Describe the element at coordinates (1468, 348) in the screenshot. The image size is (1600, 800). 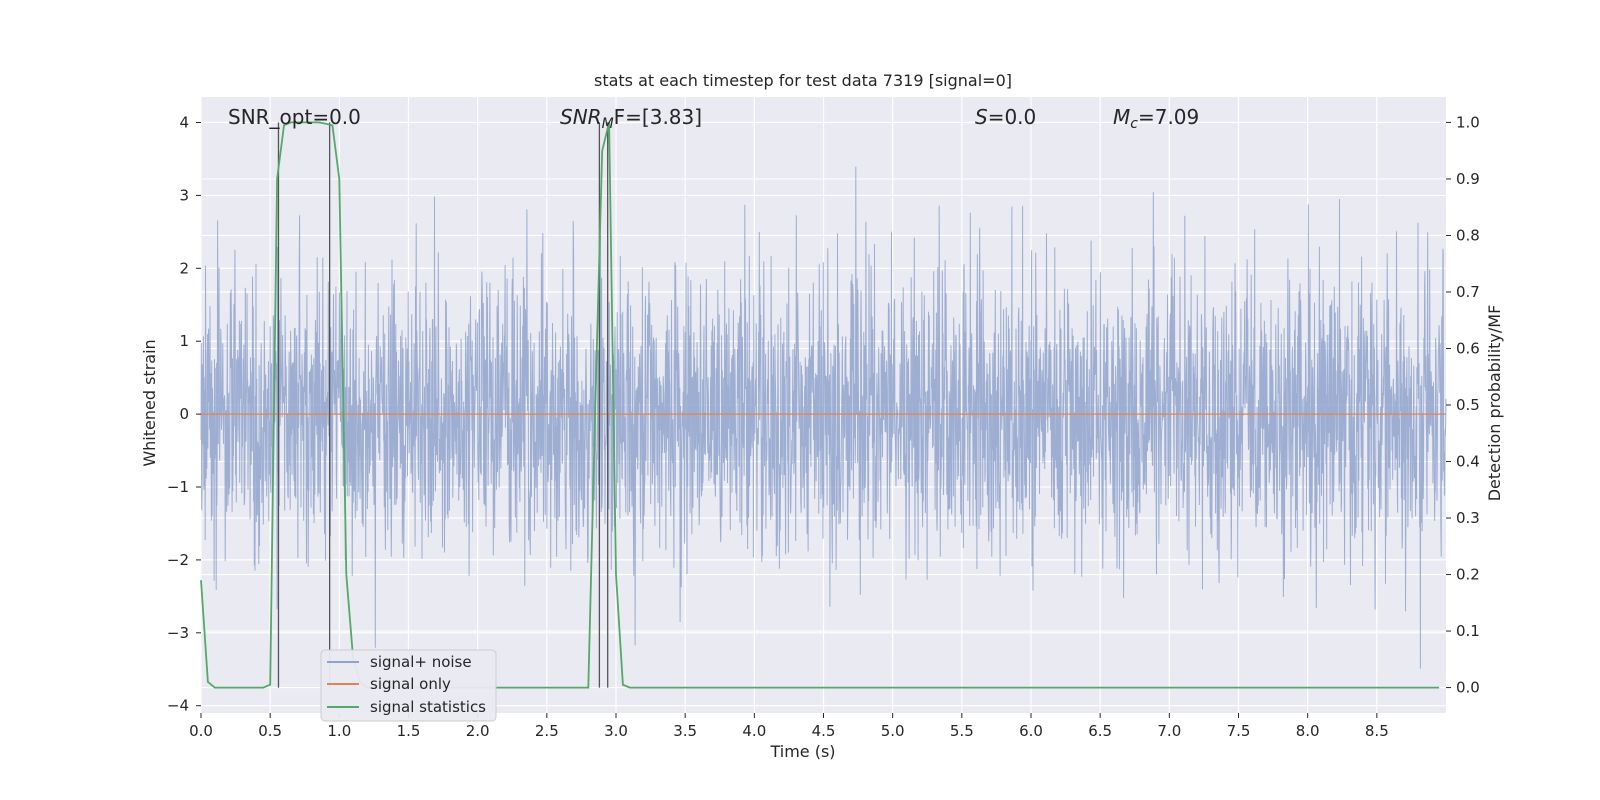
I see `y-right-tick-label: 0.6` at that location.